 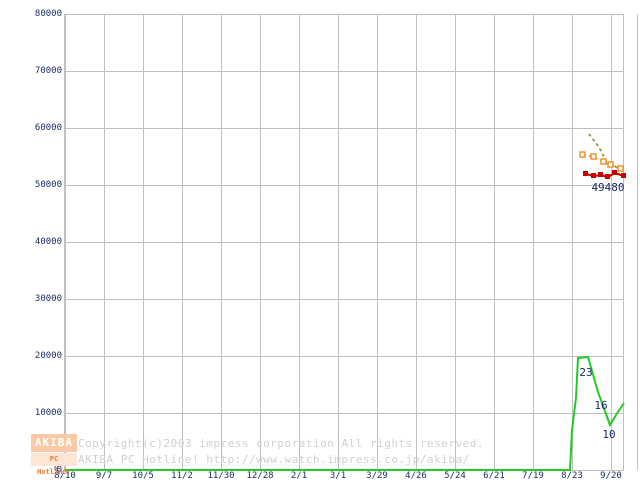 I want to click on y-tick-1: 10000, so click(x=48, y=413).